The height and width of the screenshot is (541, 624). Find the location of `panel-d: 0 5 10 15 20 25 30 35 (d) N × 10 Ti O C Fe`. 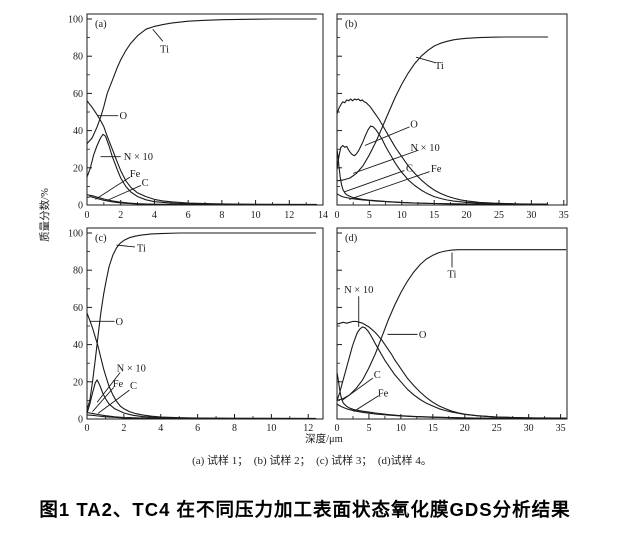

panel-d: 0 5 10 15 20 25 30 35 (d) N × 10 Ti O C Fe is located at coordinates (451, 330).